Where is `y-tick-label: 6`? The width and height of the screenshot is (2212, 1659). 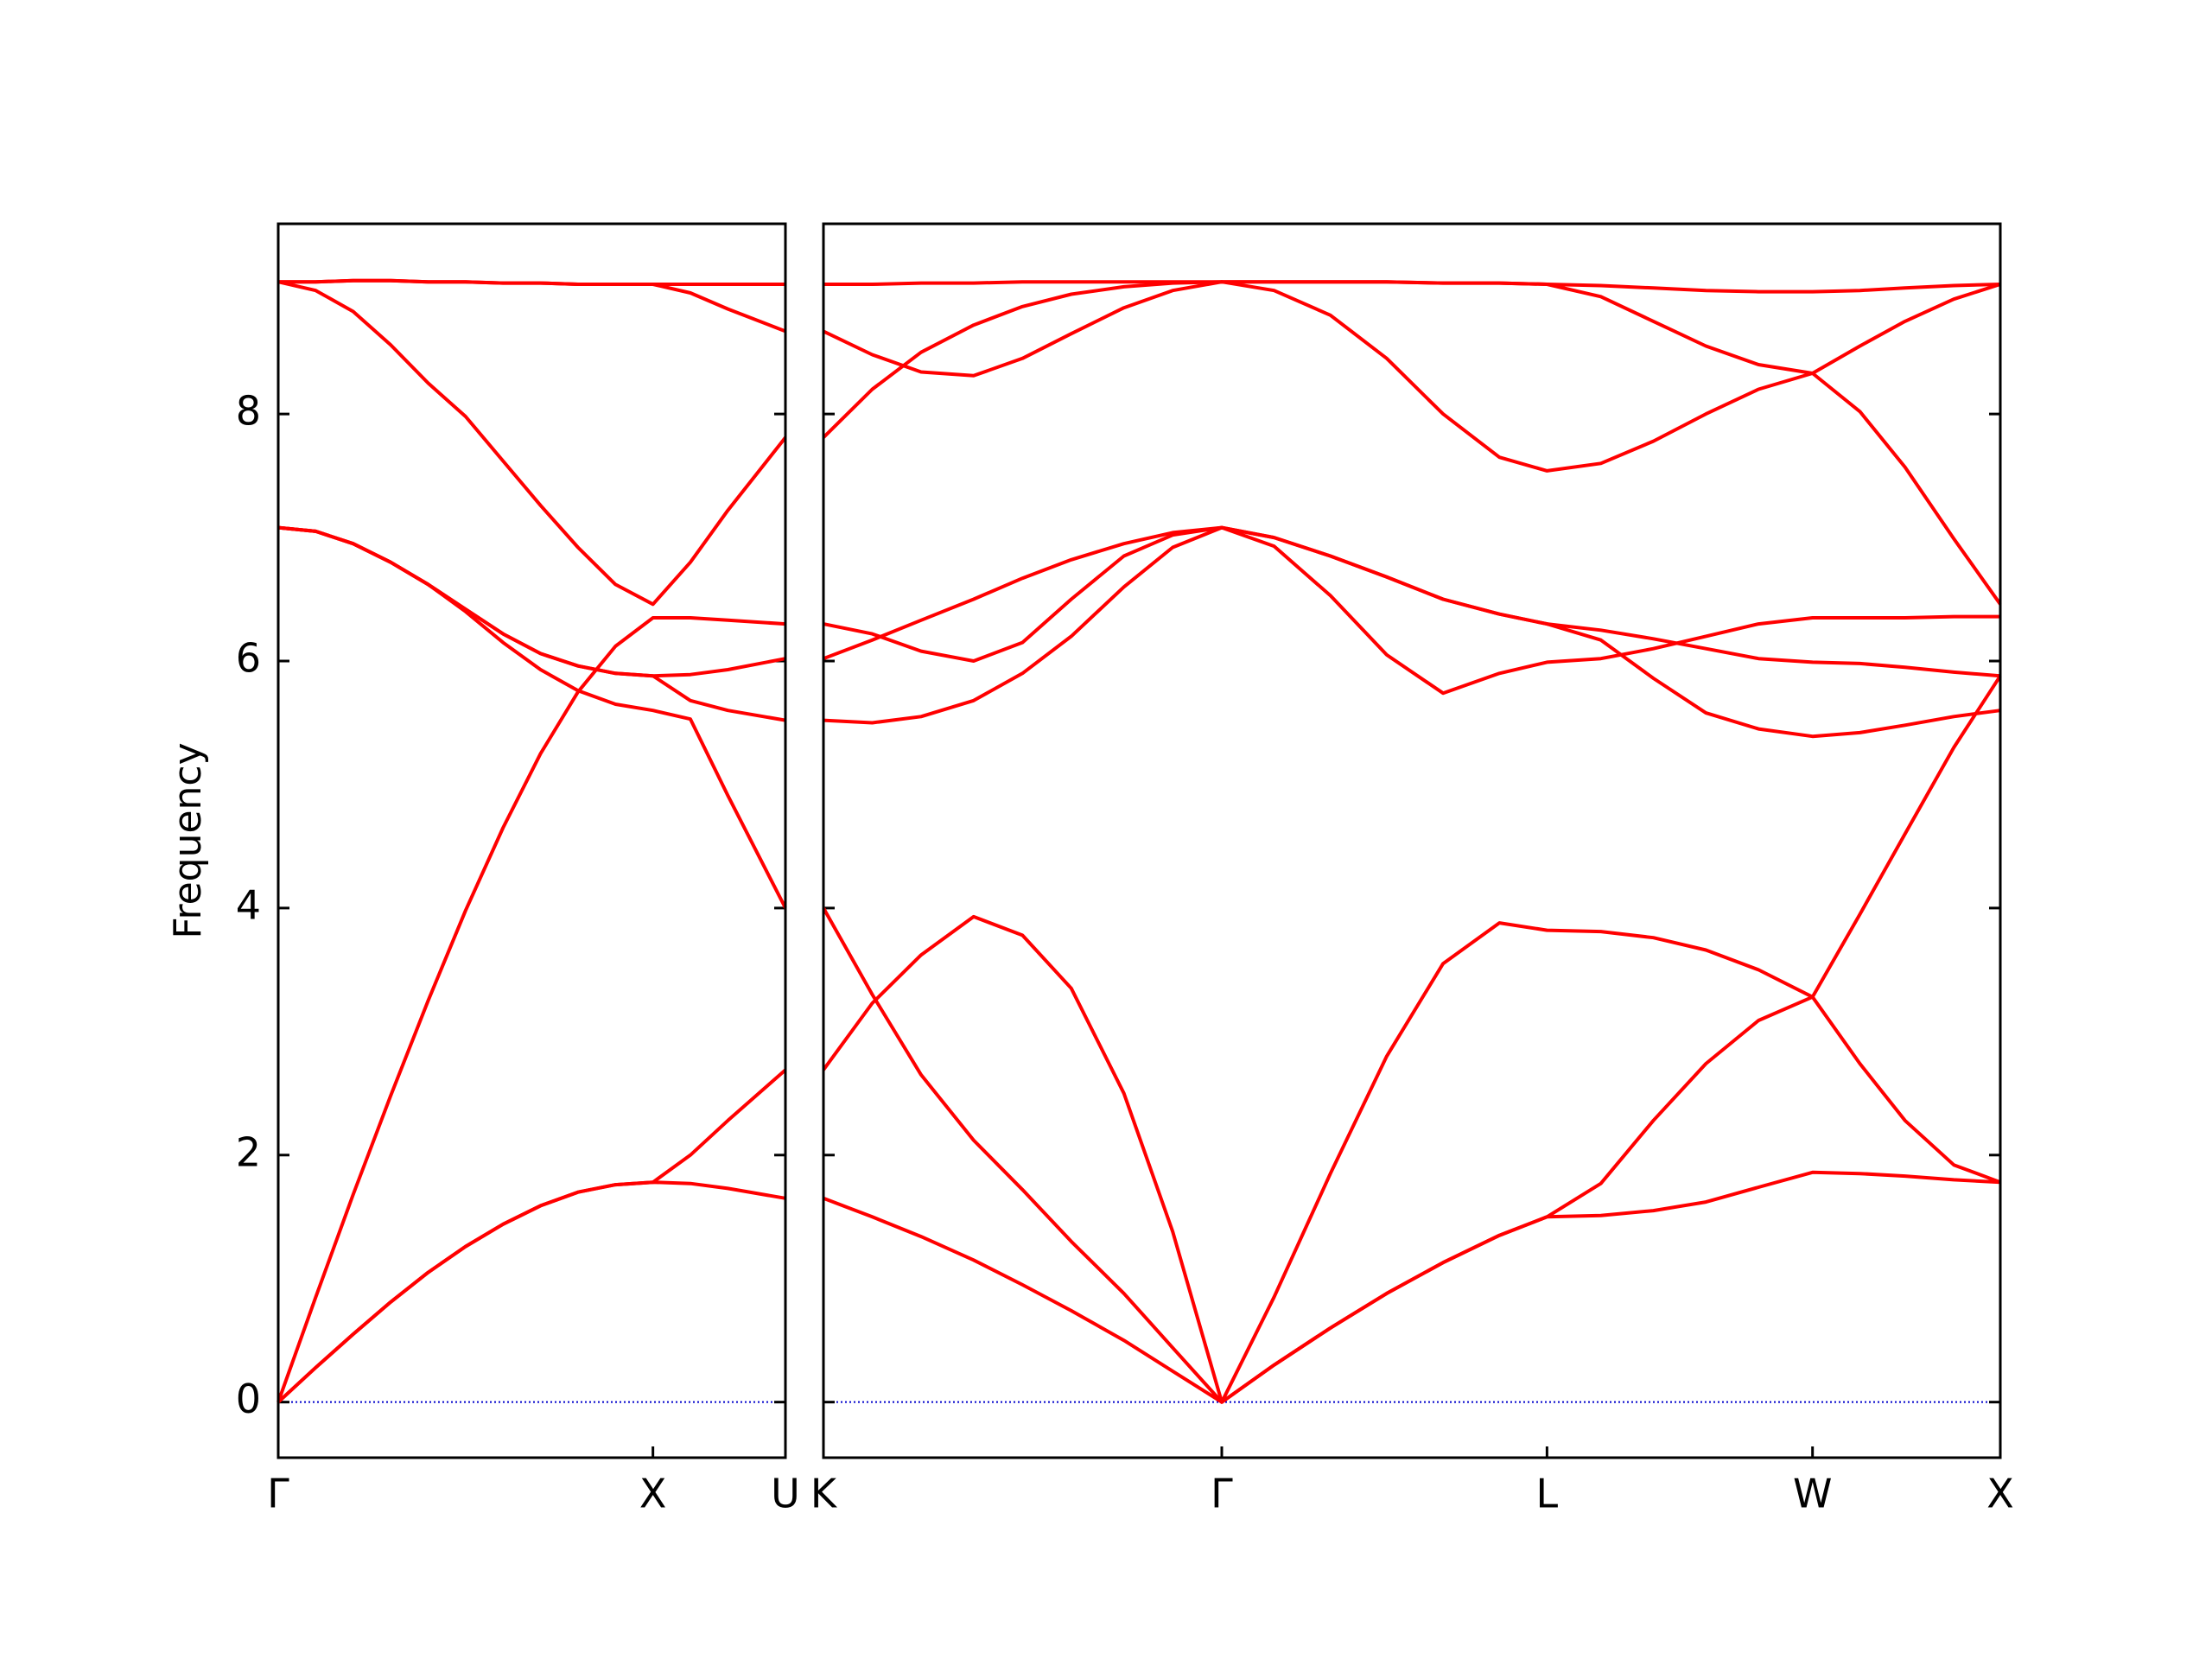 y-tick-label: 6 is located at coordinates (248, 658).